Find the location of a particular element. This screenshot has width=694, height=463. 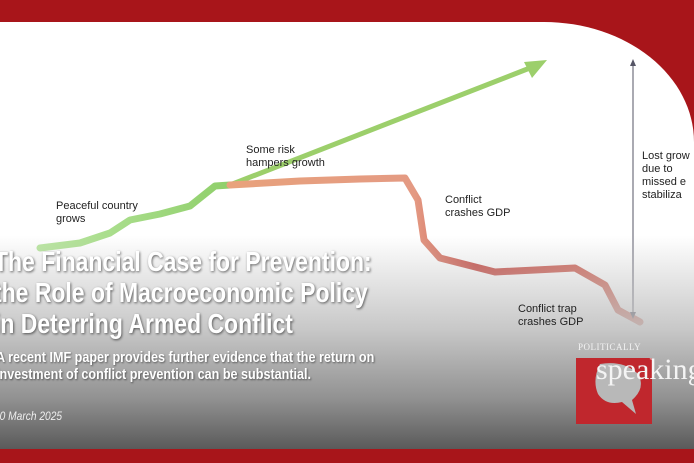

title-line: the Role of Macroeconomic Policy is located at coordinates (184, 292).